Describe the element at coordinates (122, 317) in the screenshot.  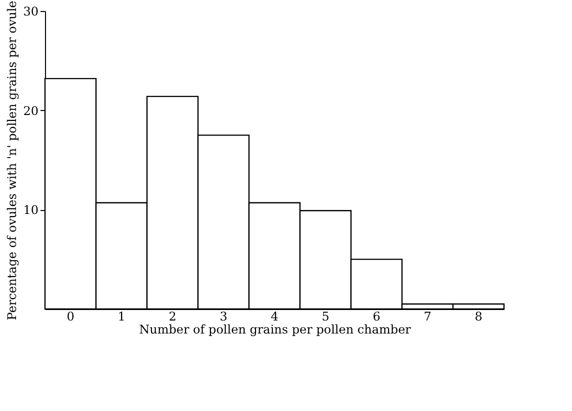
I see `x-tick-label: 1` at that location.